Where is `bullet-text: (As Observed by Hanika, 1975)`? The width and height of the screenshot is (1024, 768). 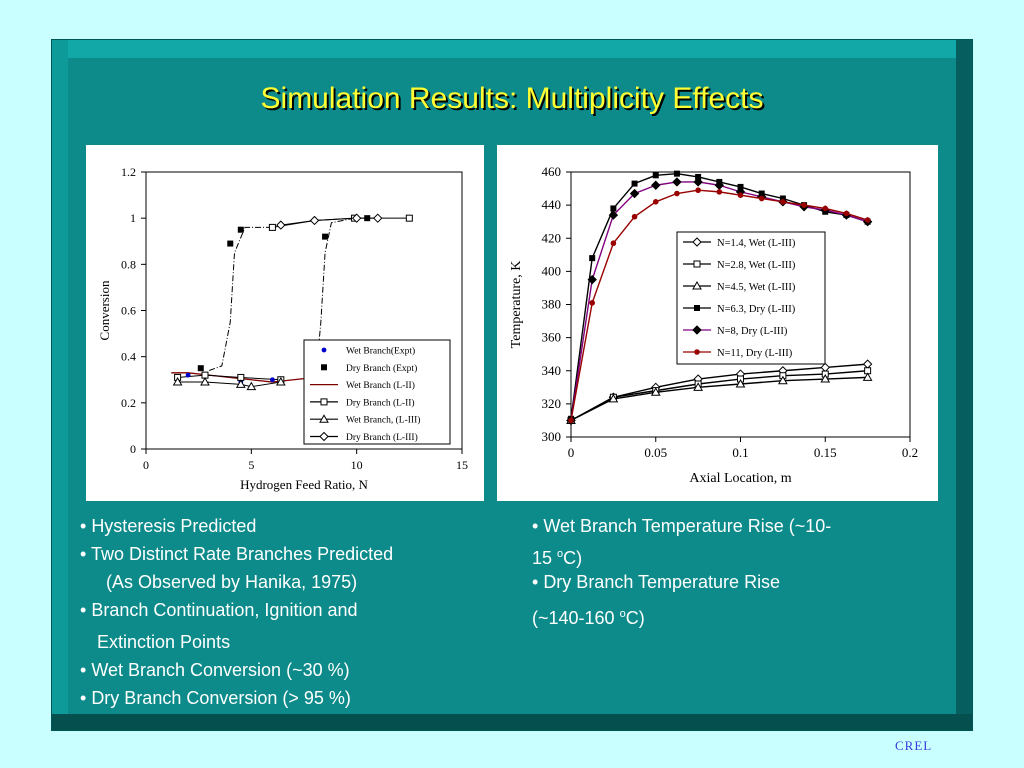
bullet-text: (As Observed by Hanika, 1975) is located at coordinates (232, 582).